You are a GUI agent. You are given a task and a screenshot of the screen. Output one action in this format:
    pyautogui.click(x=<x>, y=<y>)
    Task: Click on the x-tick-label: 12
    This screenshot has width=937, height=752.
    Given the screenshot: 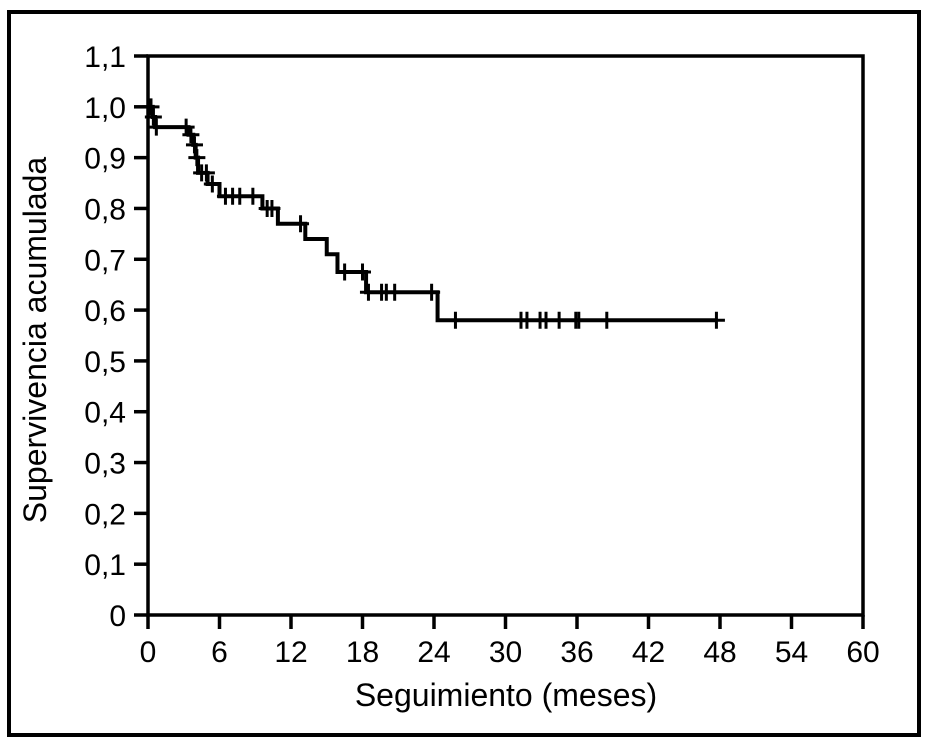 What is the action you would take?
    pyautogui.click(x=290, y=652)
    